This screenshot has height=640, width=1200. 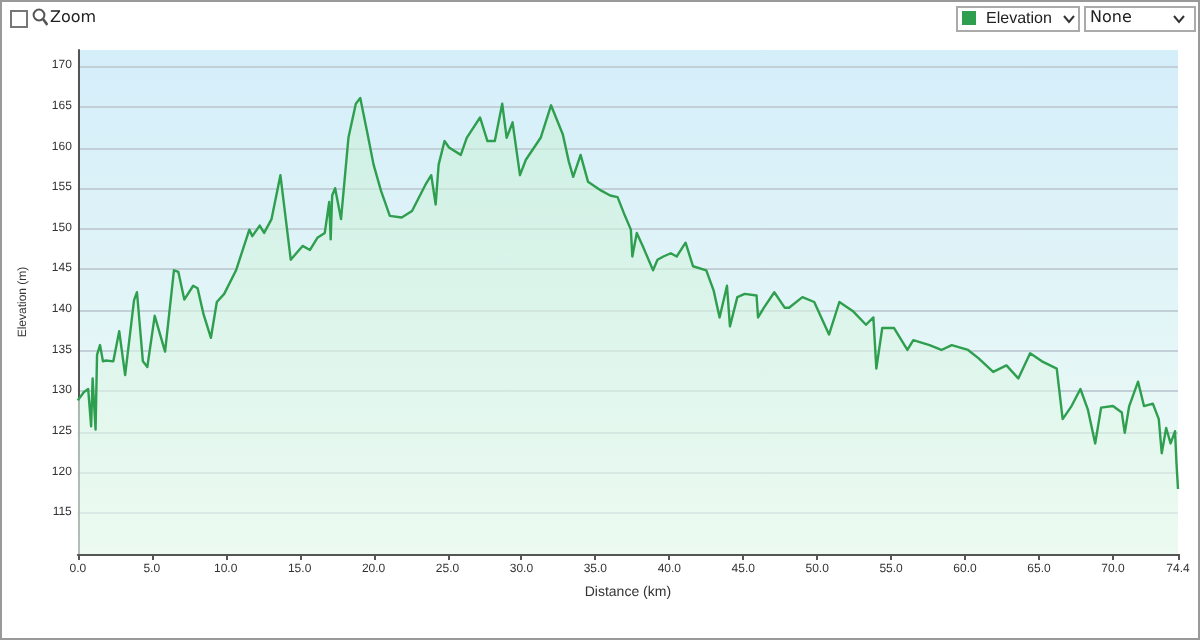 What do you see at coordinates (1111, 17) in the screenshot?
I see `text: None` at bounding box center [1111, 17].